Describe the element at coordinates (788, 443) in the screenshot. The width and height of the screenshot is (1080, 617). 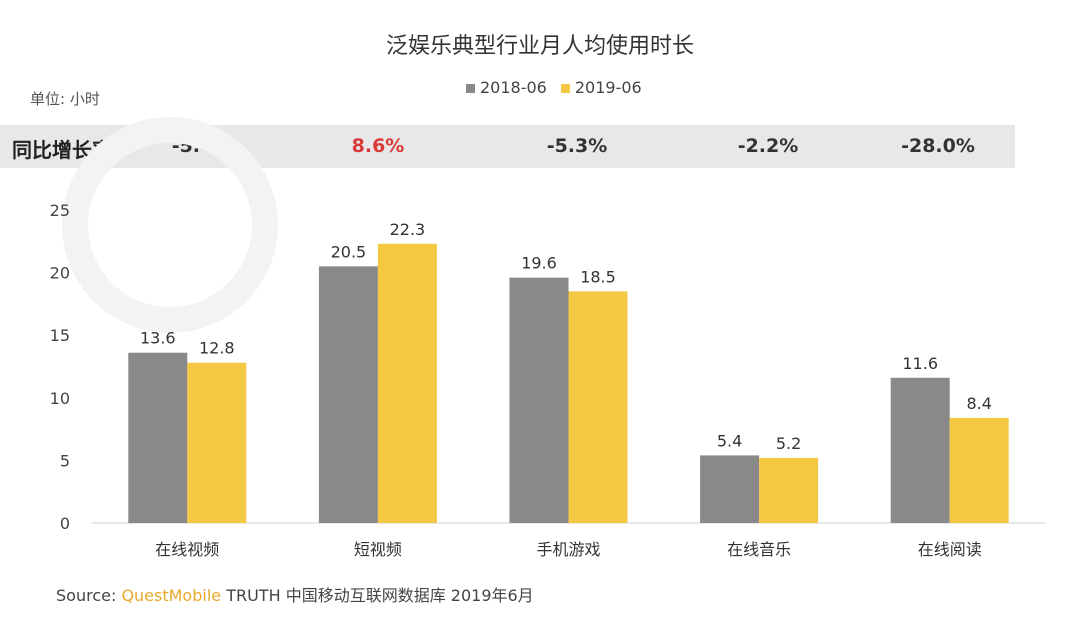
I see `data-label: 5.2` at that location.